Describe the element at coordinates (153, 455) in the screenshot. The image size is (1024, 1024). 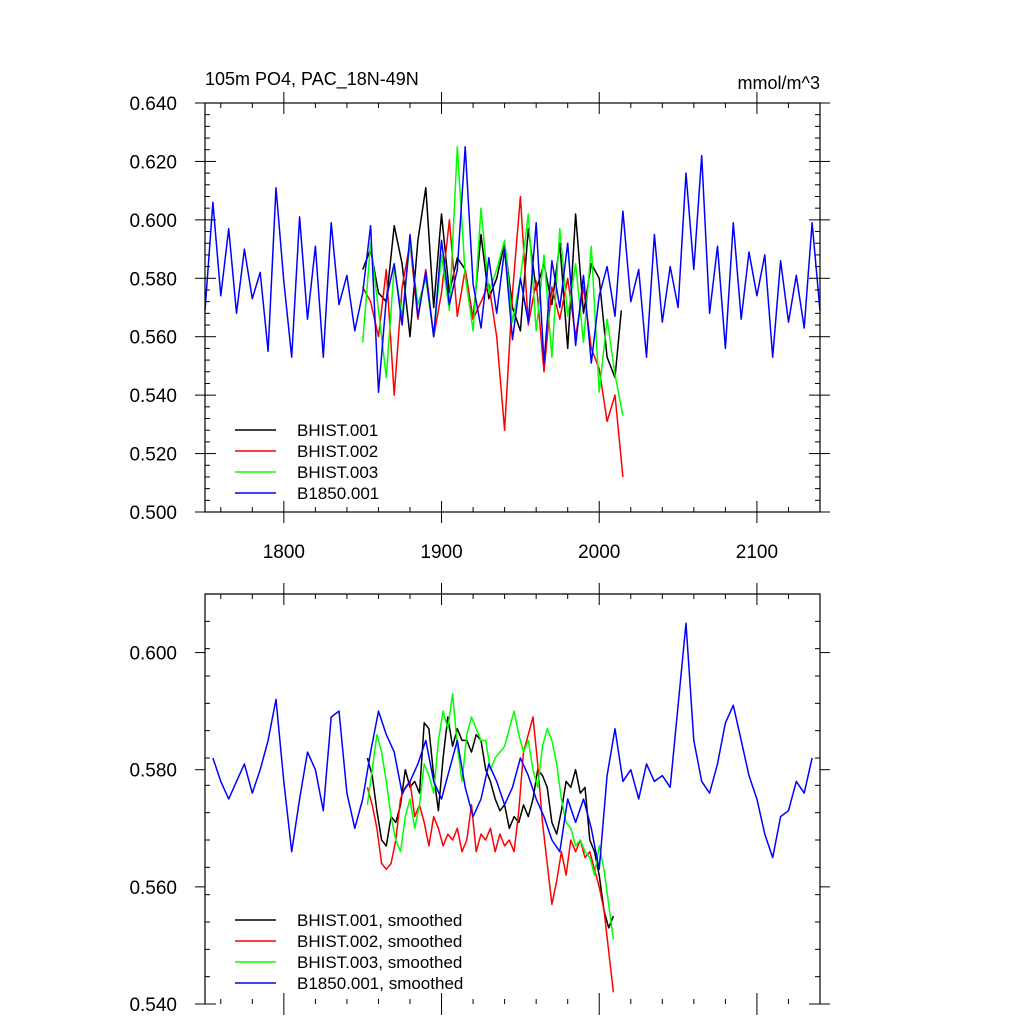
I see `y-tick-label: 0.520` at that location.